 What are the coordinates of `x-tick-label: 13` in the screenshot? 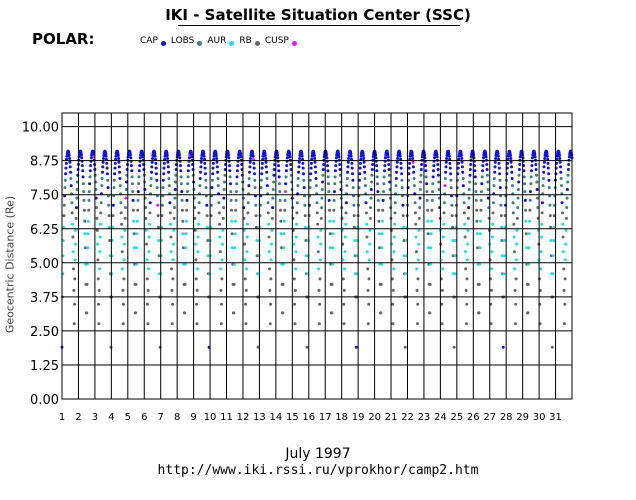 It's located at (259, 417).